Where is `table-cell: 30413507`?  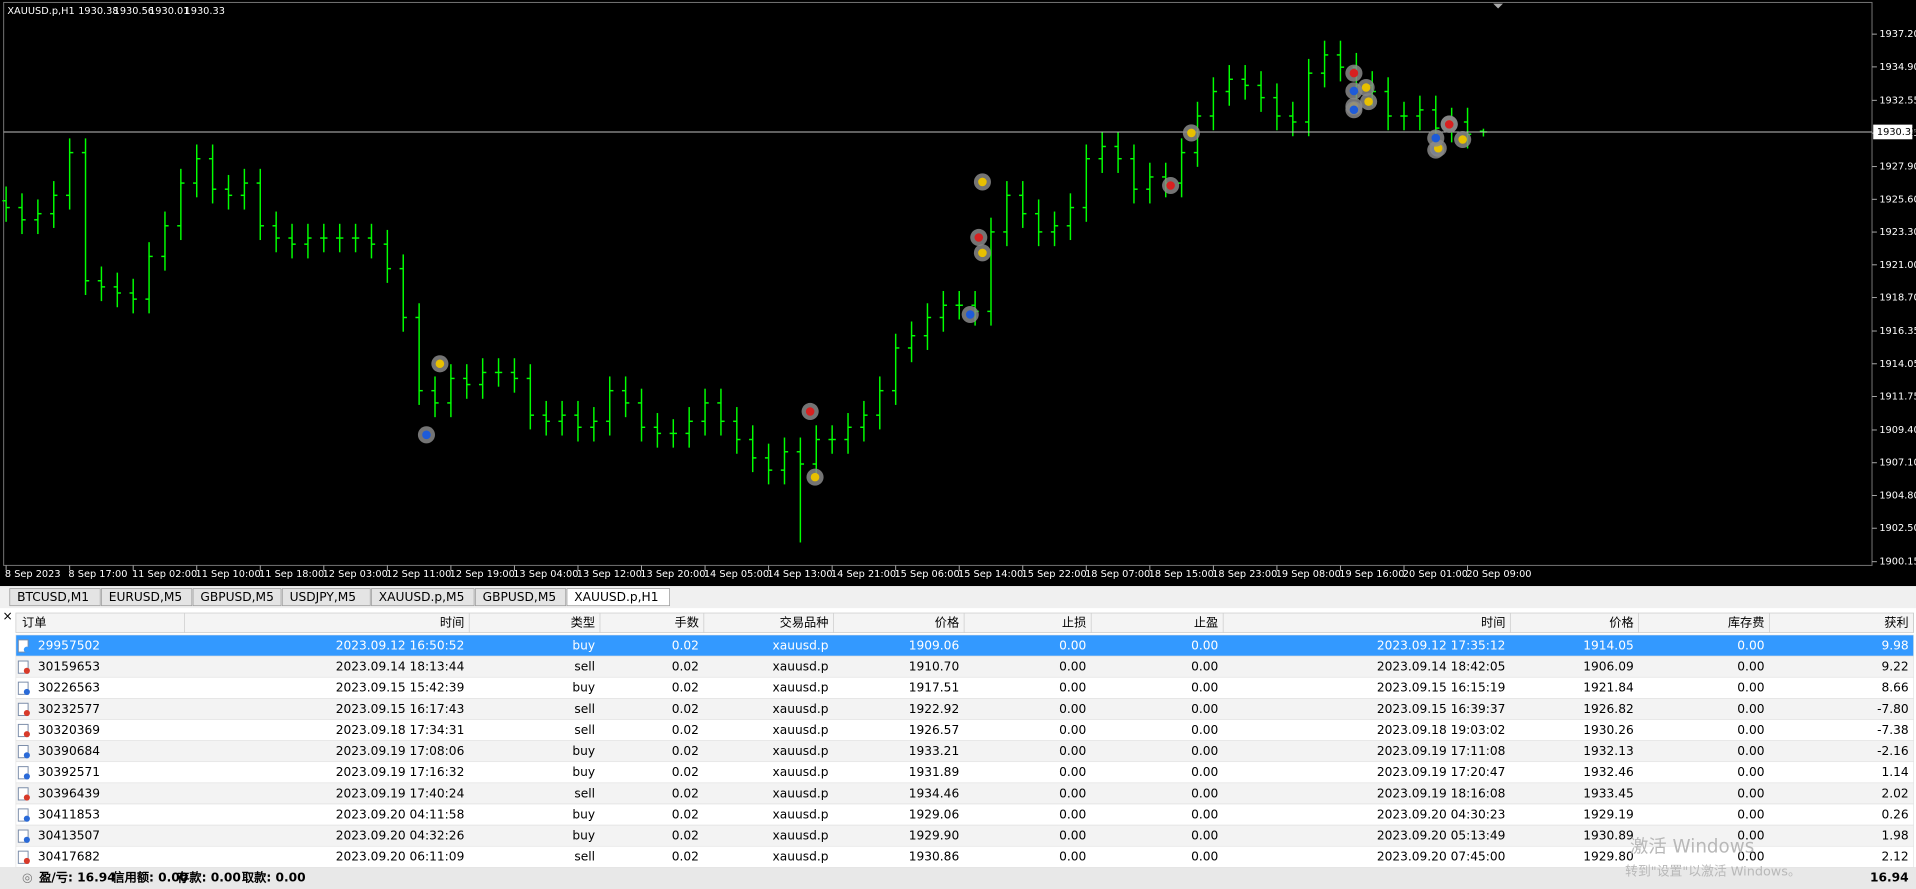
table-cell: 30413507 is located at coordinates (69, 836).